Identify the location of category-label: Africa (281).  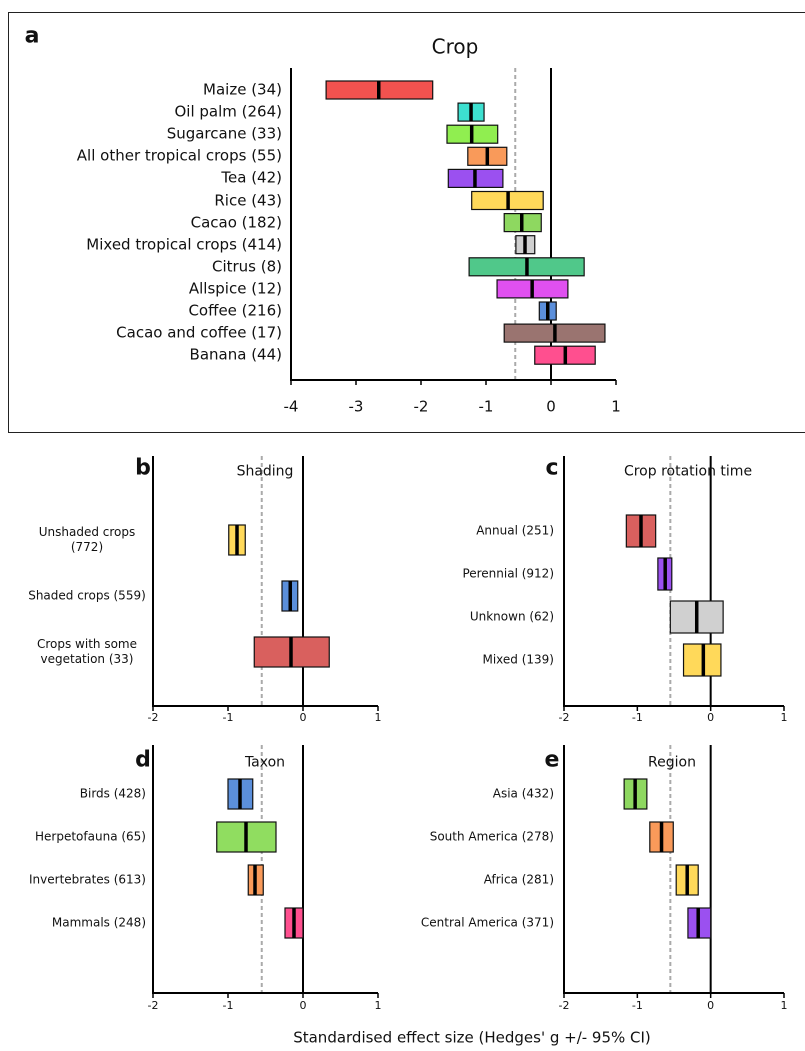
(518, 879).